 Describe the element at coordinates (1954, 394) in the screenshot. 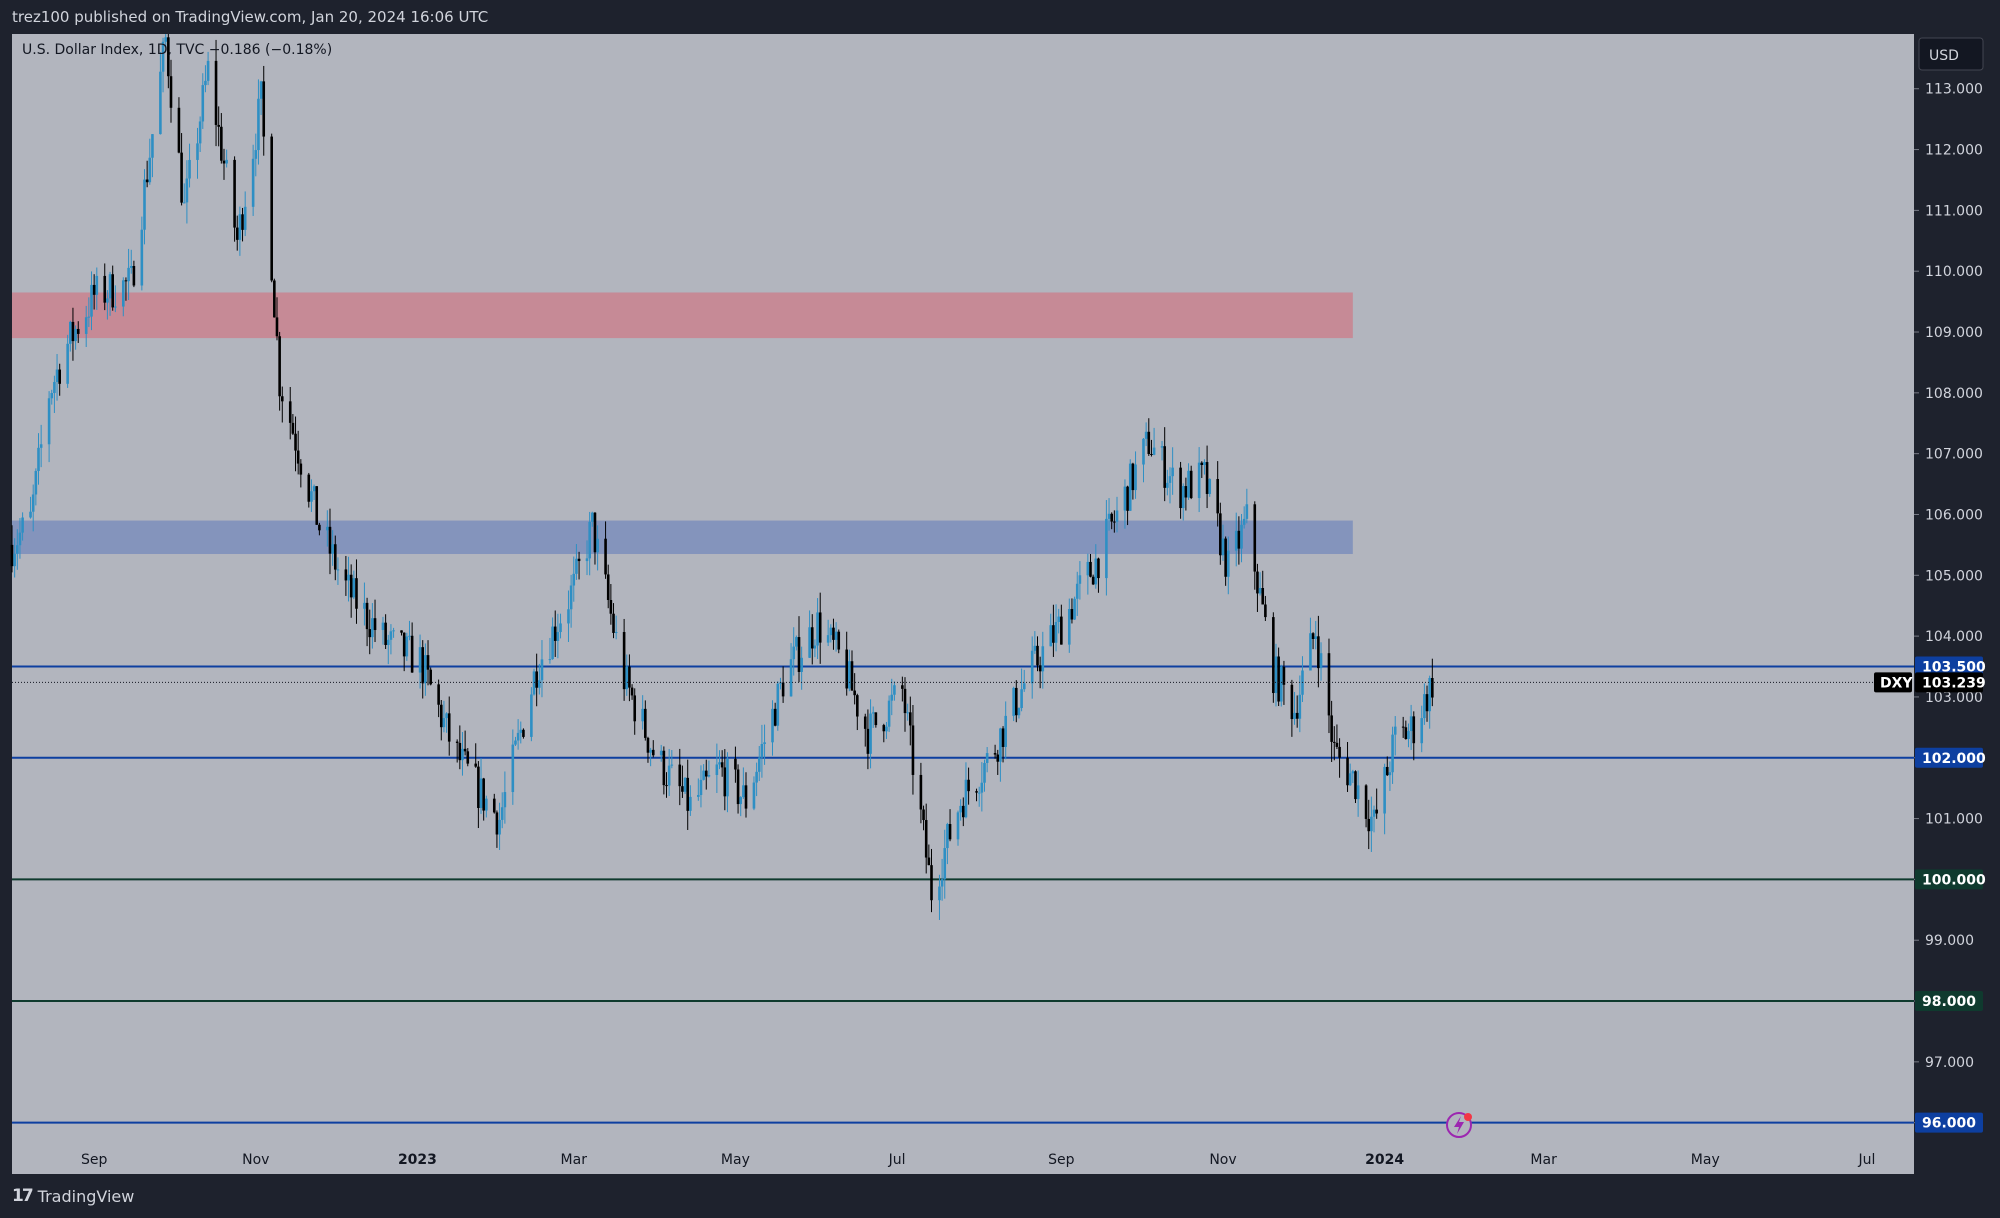

I see `price-tick-label: 108.000` at that location.